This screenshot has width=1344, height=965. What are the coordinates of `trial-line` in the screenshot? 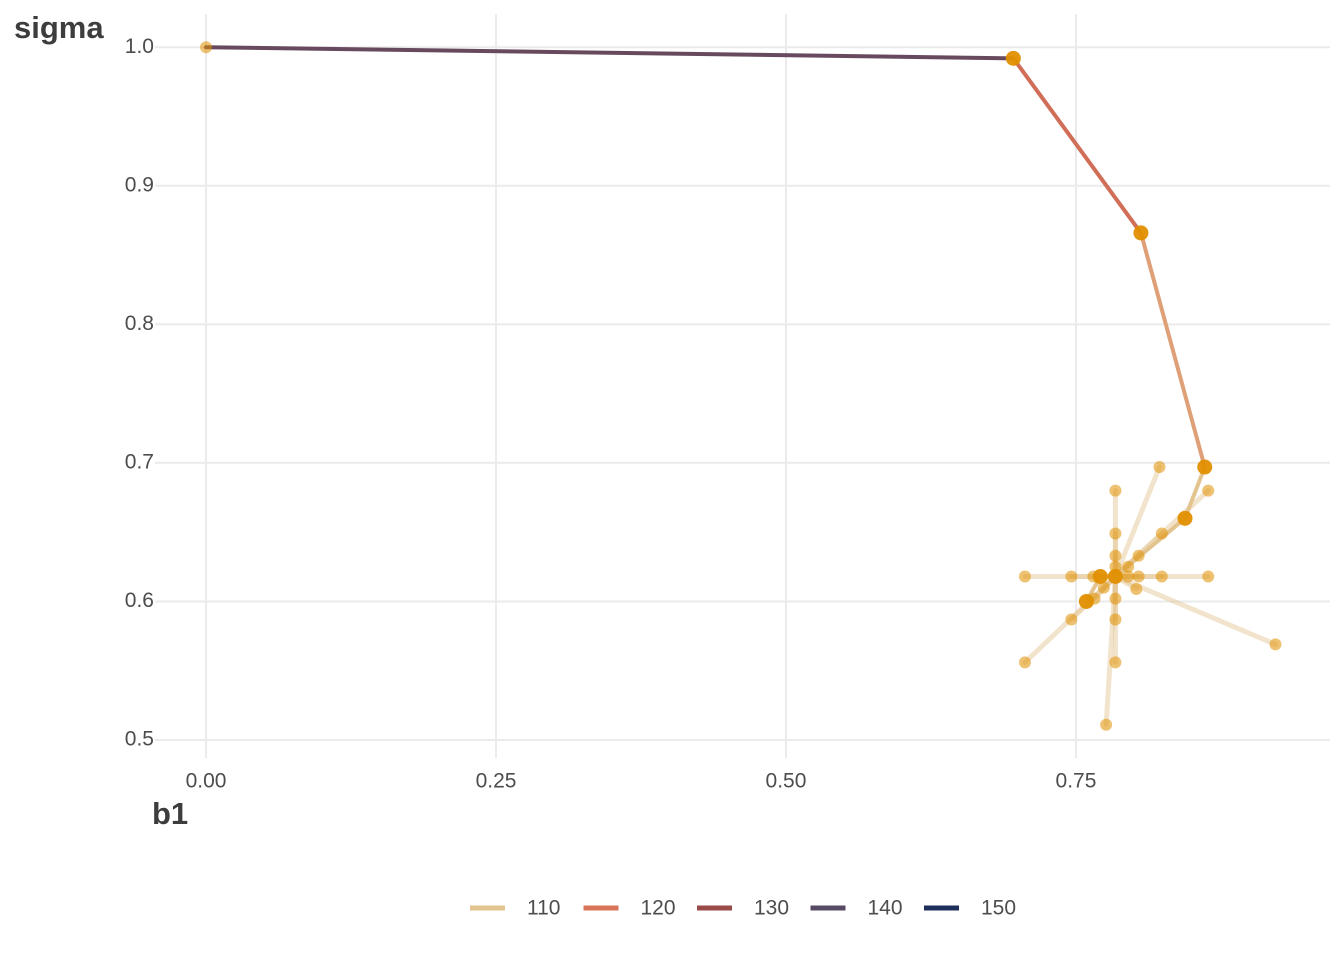 It's located at (1137, 522).